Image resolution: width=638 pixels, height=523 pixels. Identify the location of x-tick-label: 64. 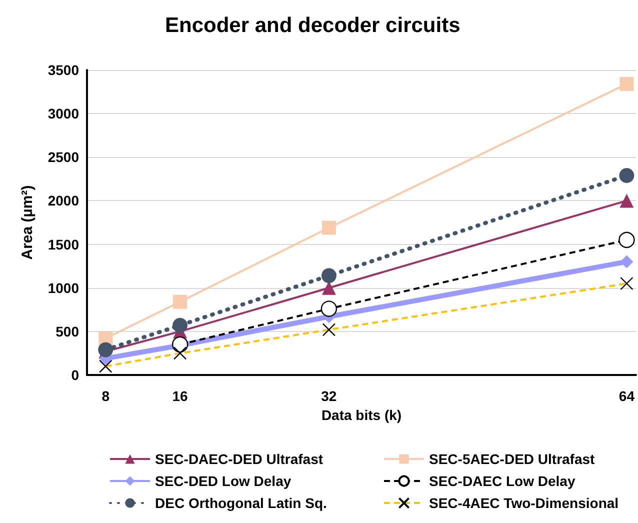
(626, 396).